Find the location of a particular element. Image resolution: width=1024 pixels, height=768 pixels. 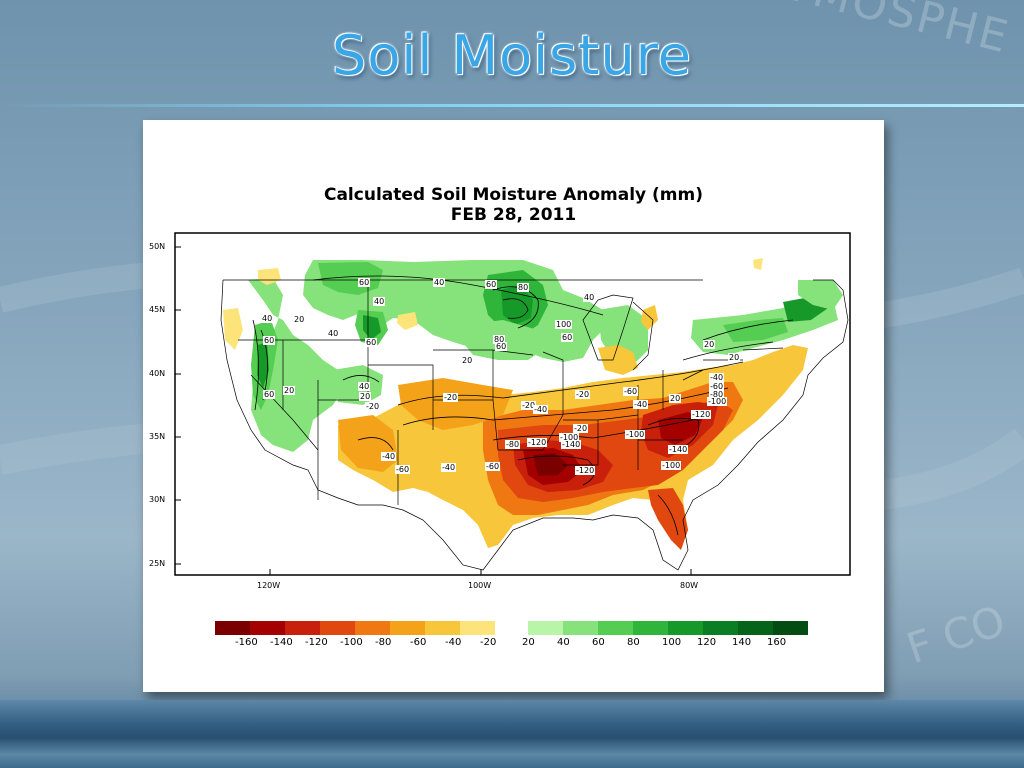

colorbar-tick-label: 160 is located at coordinates (777, 642).